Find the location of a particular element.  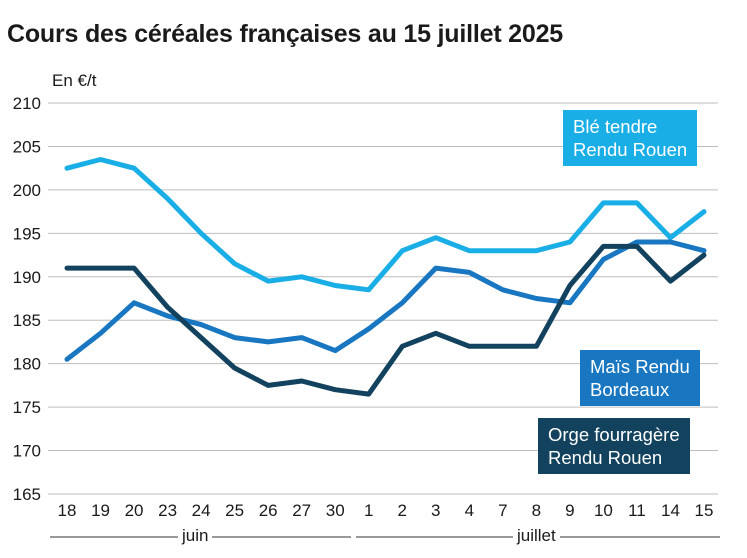

x-tick-label: 15 is located at coordinates (704, 510).